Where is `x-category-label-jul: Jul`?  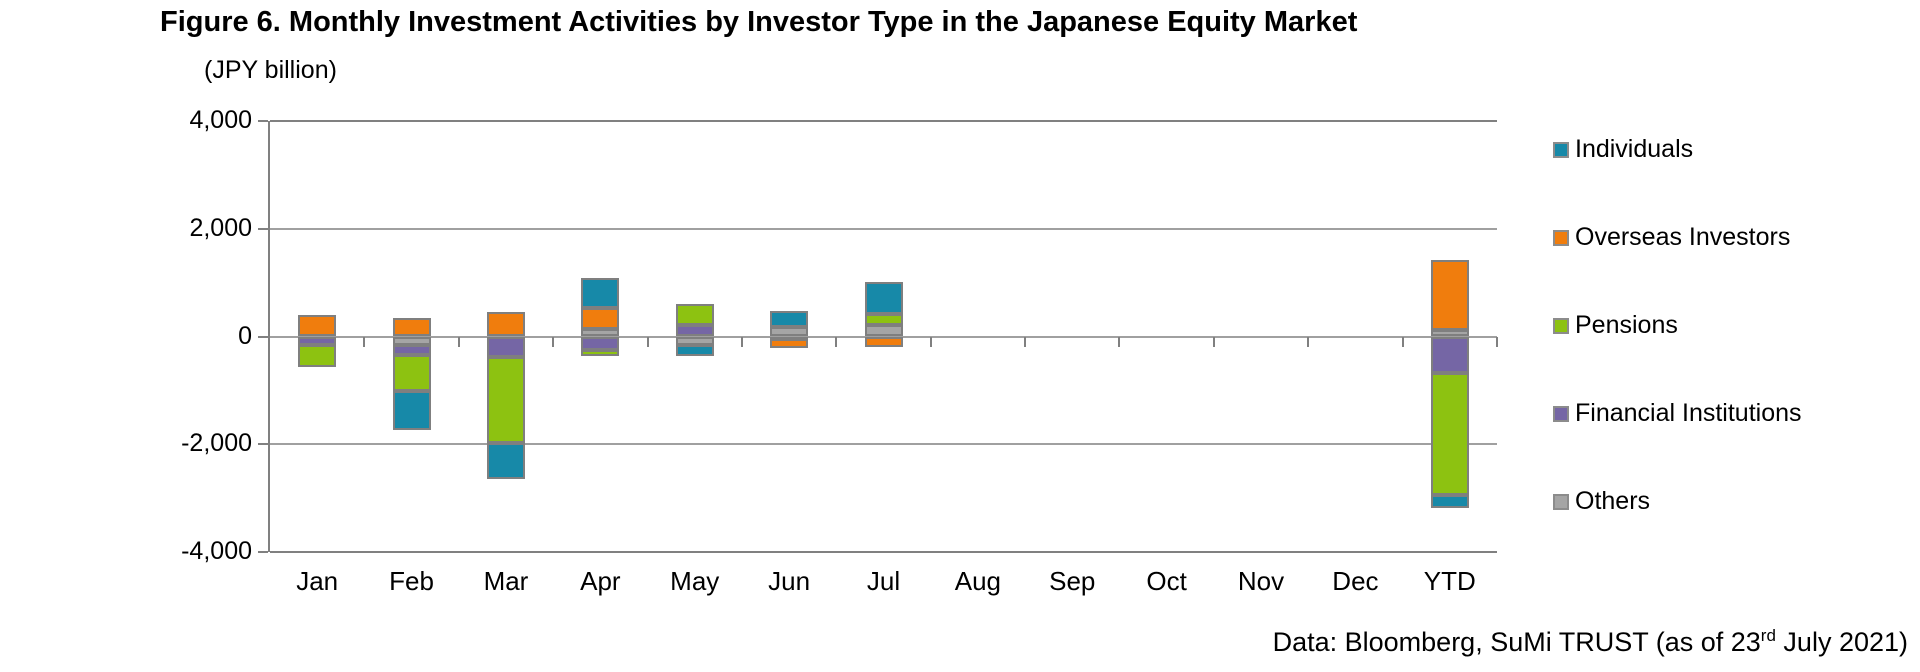 x-category-label-jul: Jul is located at coordinates (883, 581).